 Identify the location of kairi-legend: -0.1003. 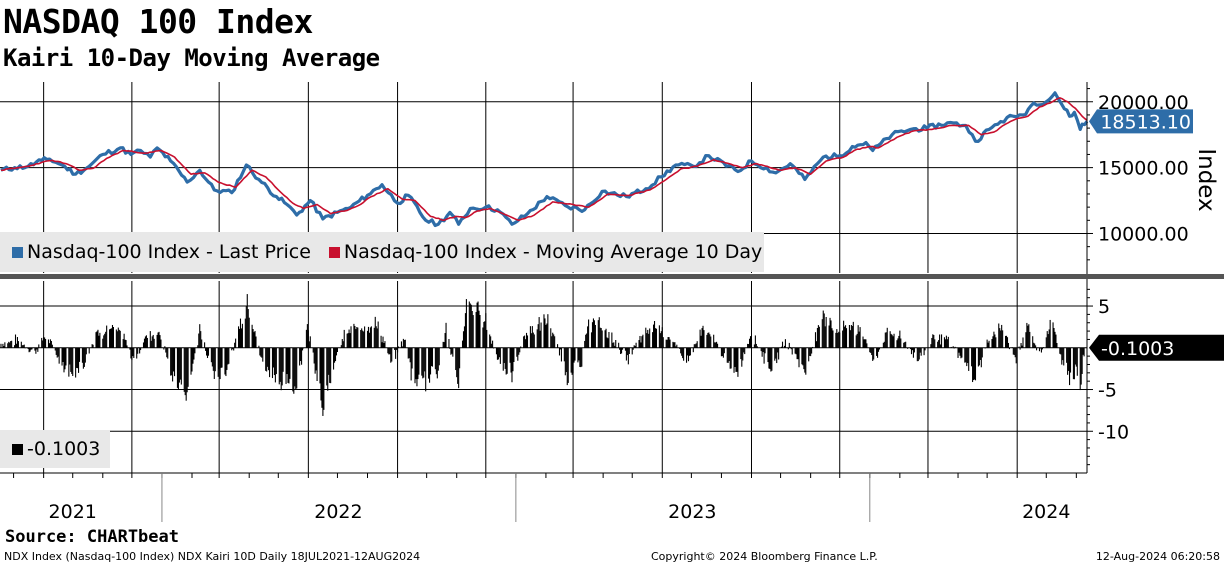
(55, 449).